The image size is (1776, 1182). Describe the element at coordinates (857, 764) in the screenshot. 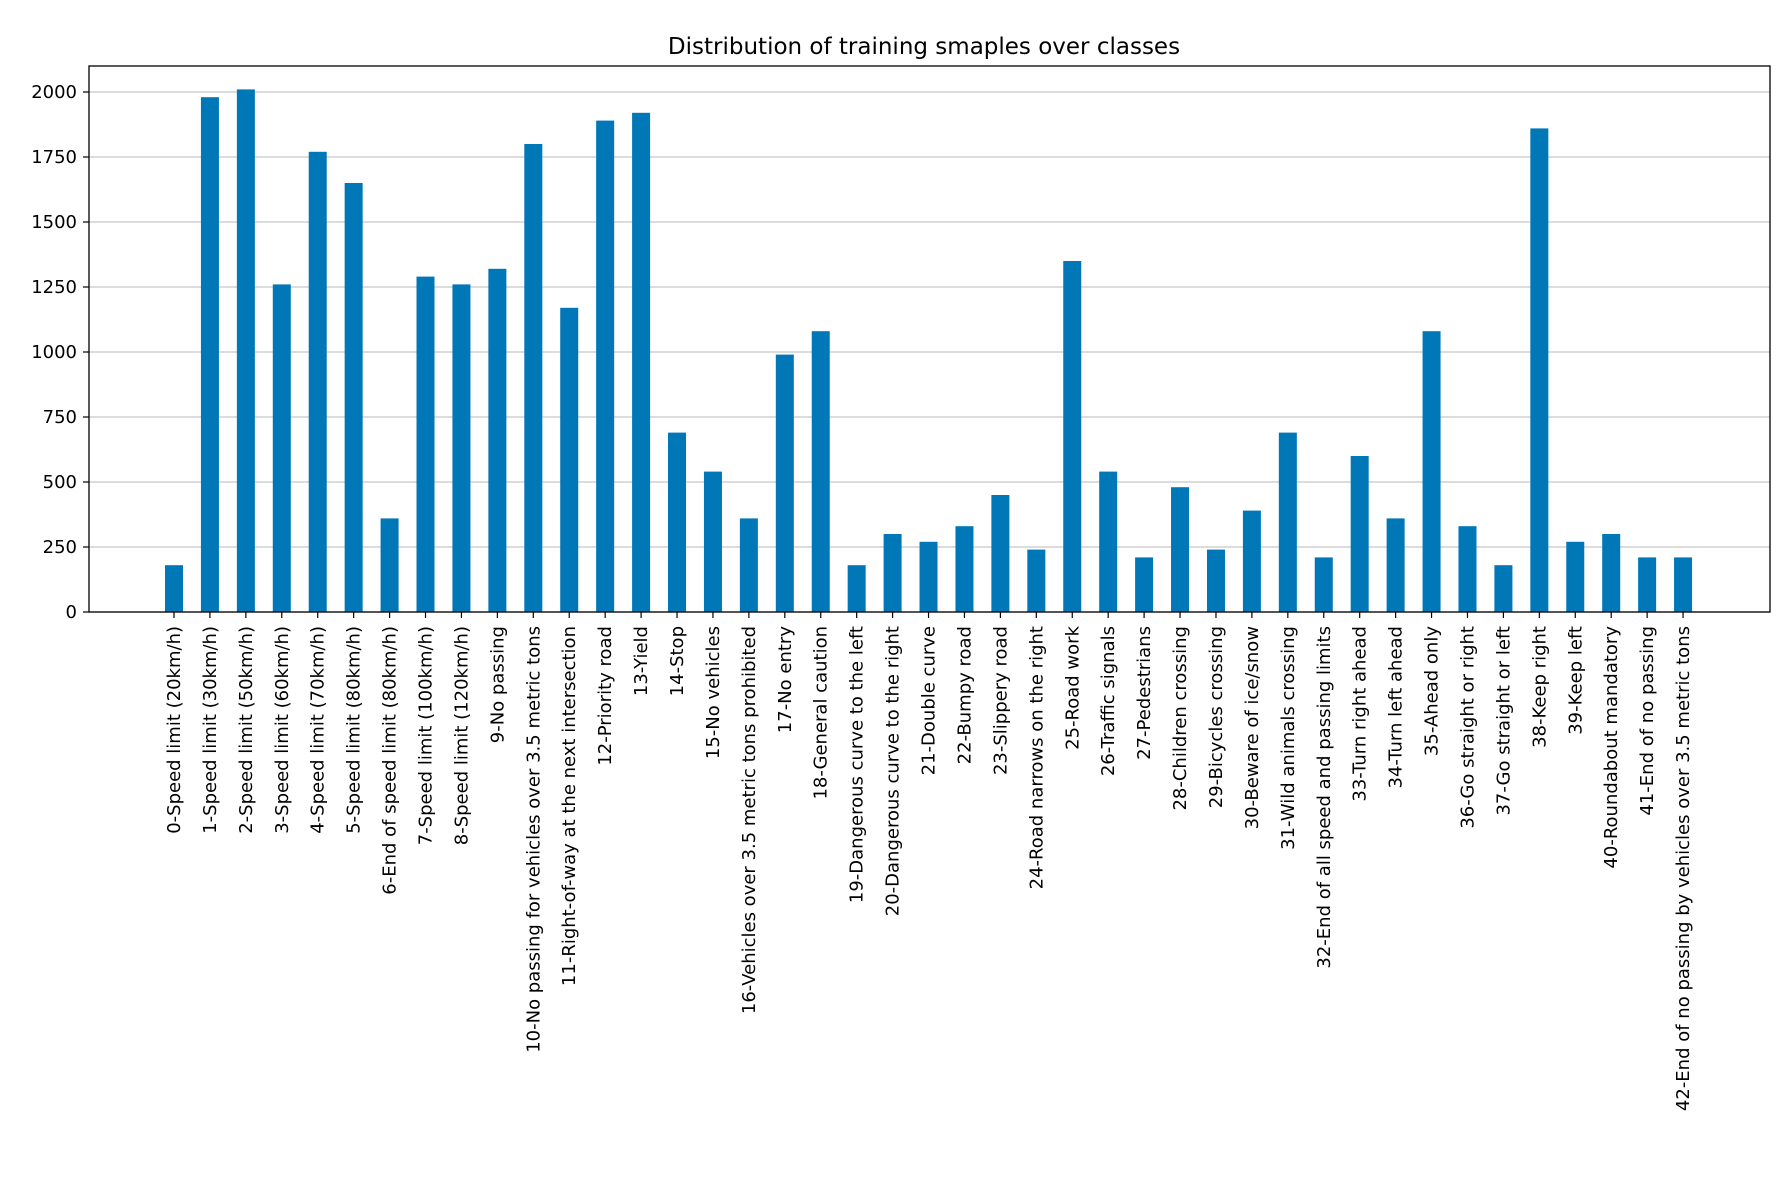

I see `x-tick-label: 19-Dangerous curve to the left` at that location.